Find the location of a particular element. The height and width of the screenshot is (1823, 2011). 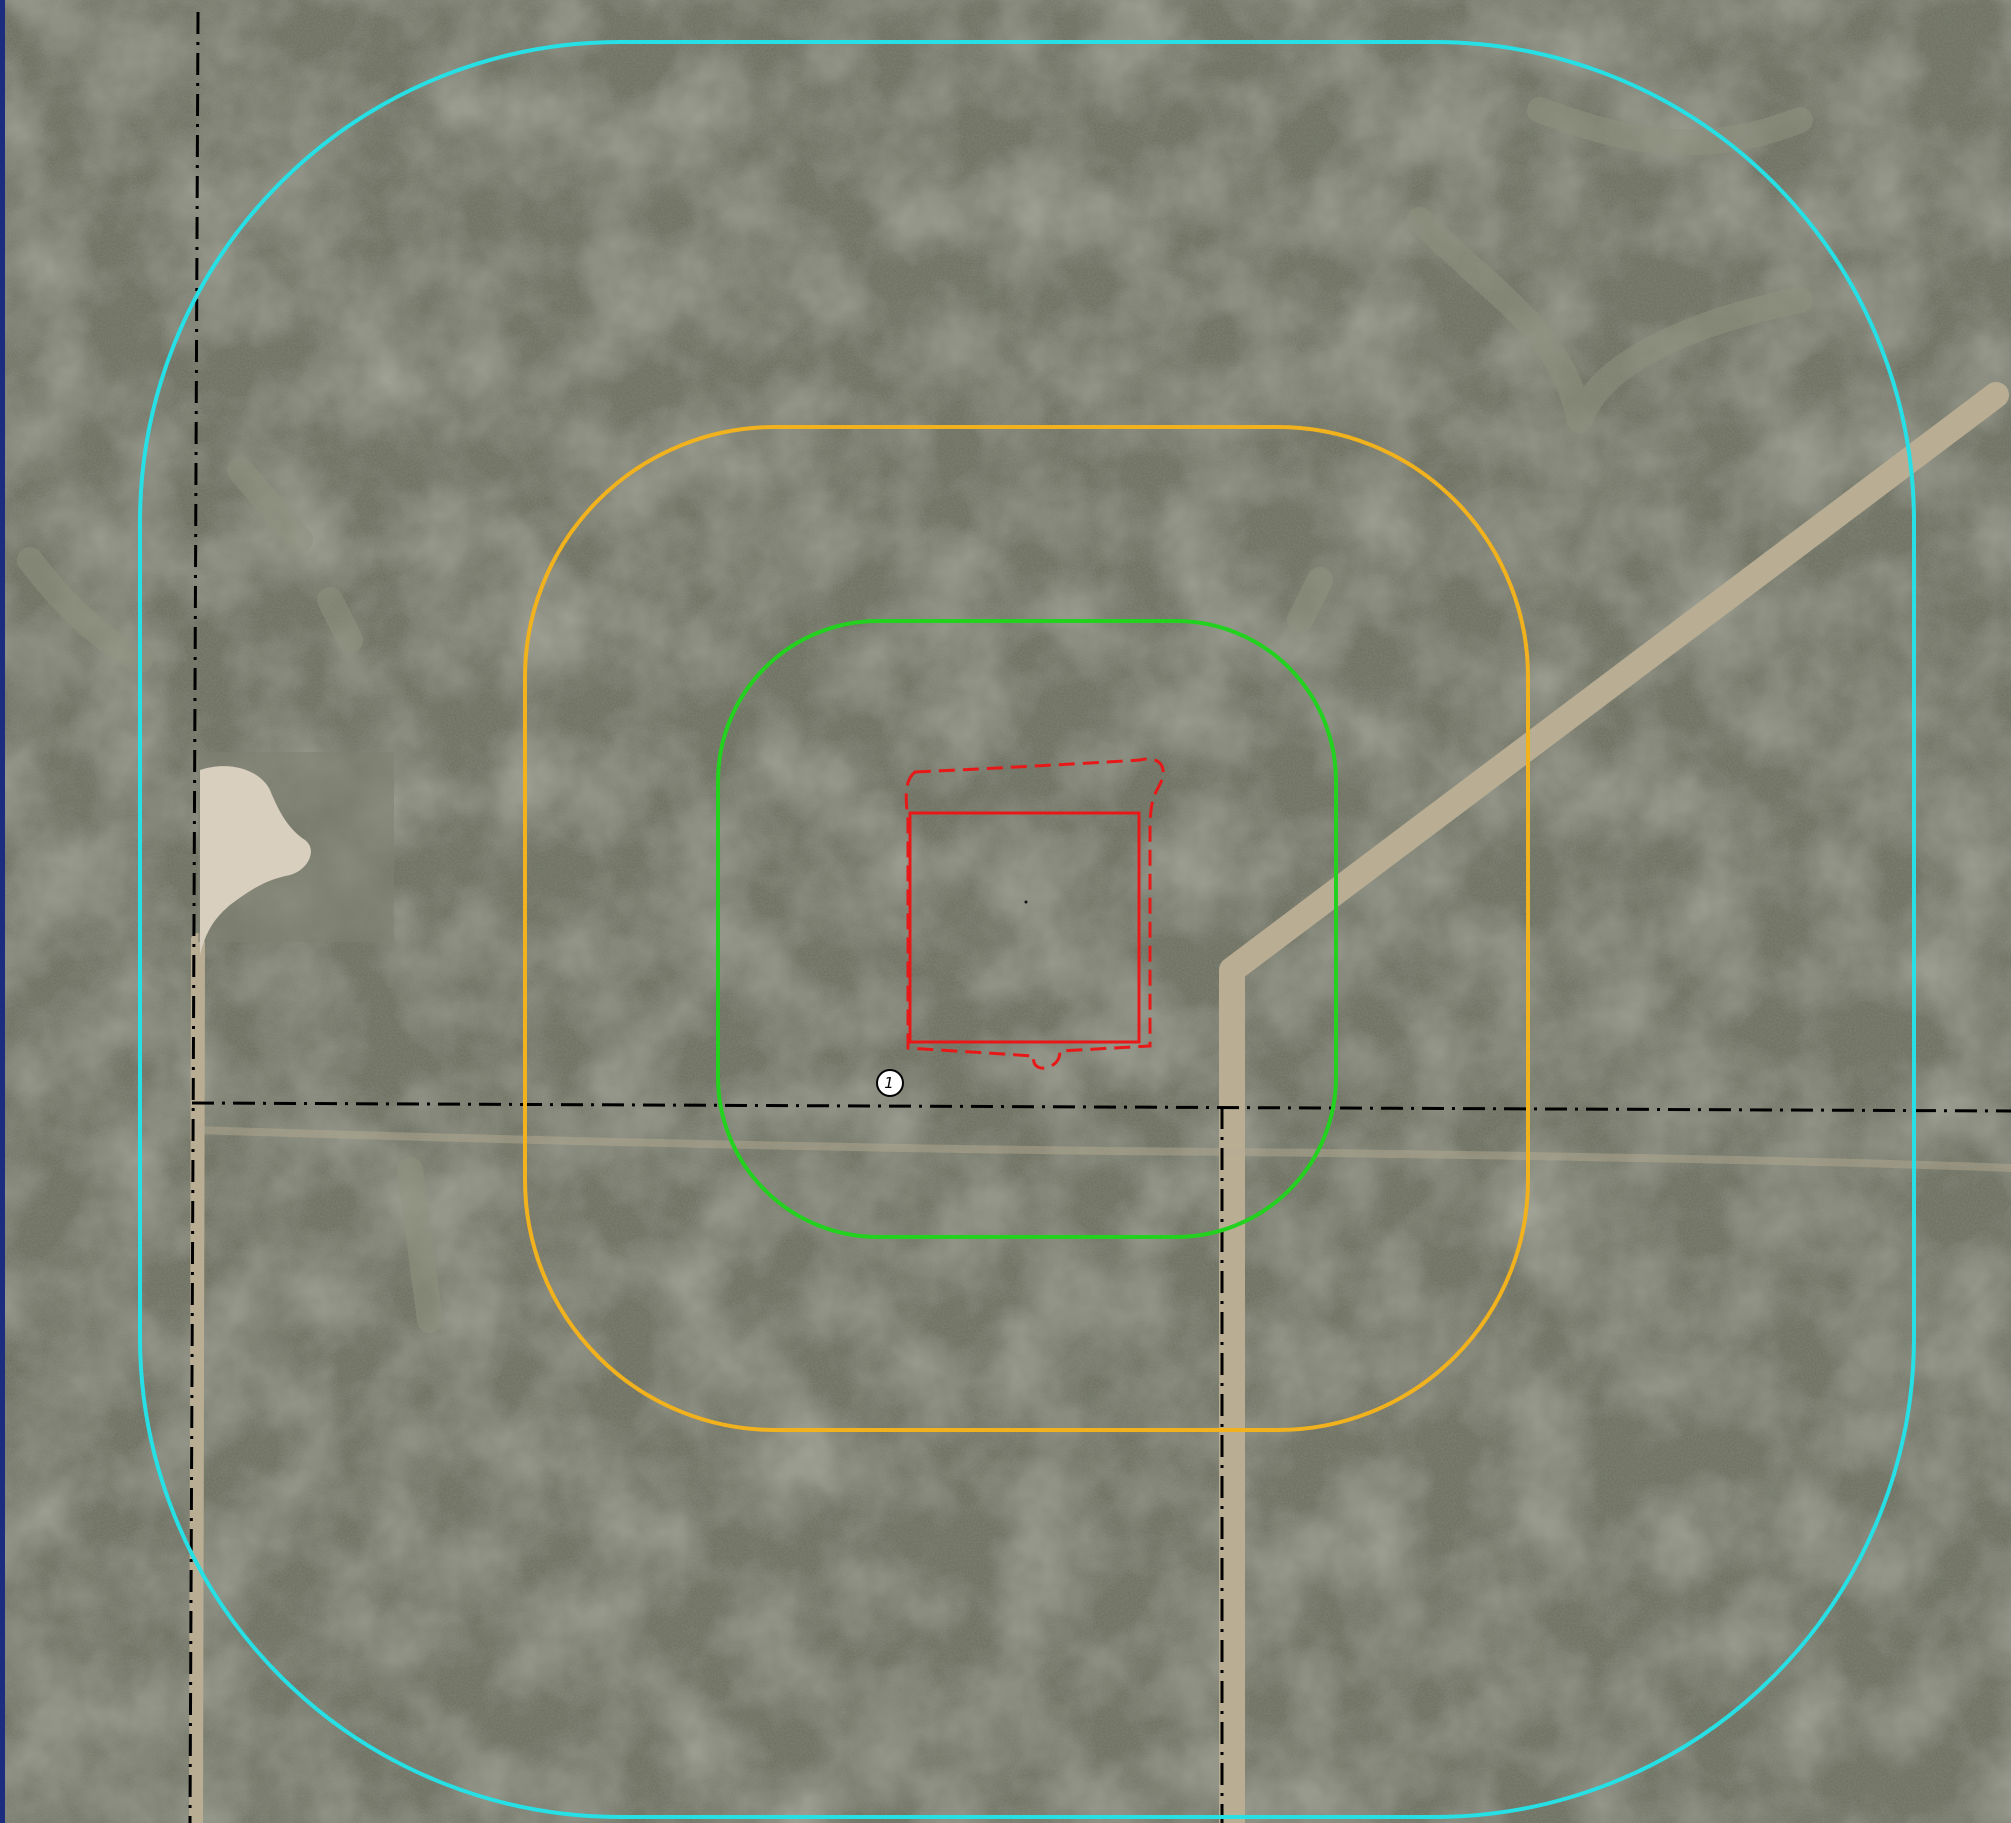

site-center-point is located at coordinates (1026, 902).